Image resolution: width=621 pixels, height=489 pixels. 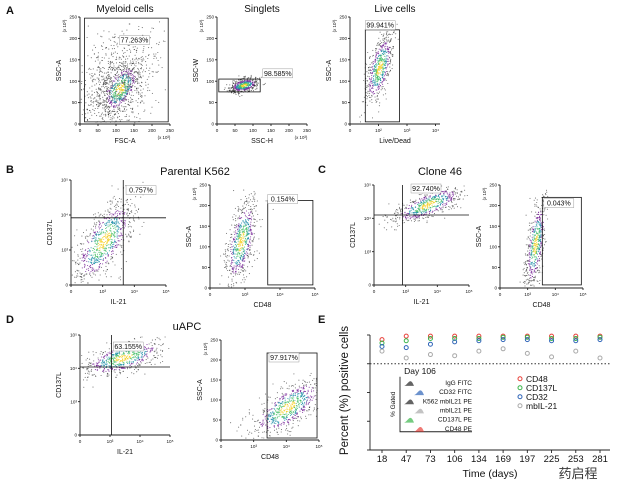 What do you see at coordinates (493, 226) in the screenshot?
I see `plot-6-ytick-label: 150` at bounding box center [493, 226].